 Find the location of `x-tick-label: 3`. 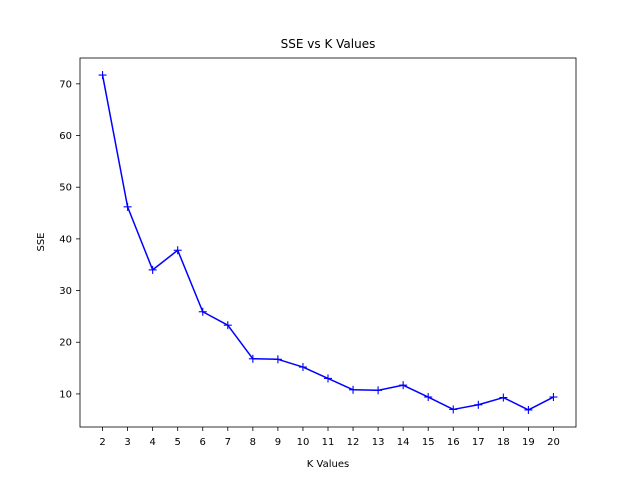

x-tick-label: 3 is located at coordinates (127, 442).